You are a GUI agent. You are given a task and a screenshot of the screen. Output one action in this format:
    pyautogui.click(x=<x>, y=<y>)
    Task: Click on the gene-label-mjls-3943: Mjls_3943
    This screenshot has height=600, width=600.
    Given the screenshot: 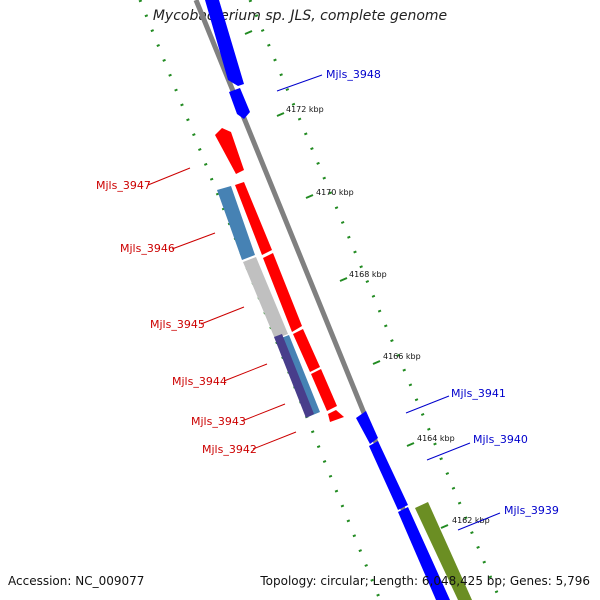 What is the action you would take?
    pyautogui.click(x=218, y=421)
    